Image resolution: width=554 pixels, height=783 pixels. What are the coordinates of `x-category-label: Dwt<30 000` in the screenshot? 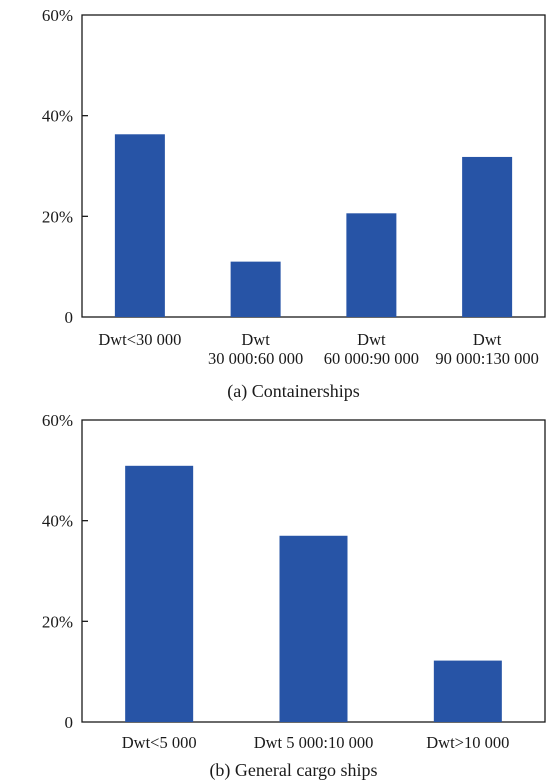 It's located at (139, 339).